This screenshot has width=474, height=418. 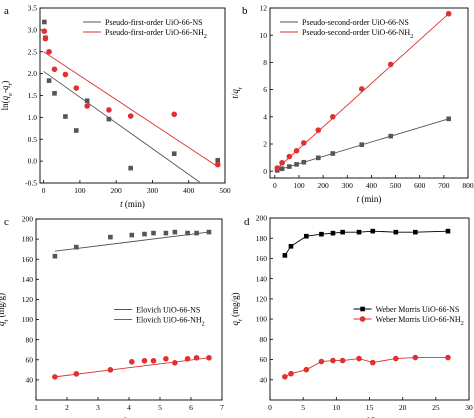 What do you see at coordinates (98, 407) in the screenshot?
I see `x-tick-label: 3` at bounding box center [98, 407].